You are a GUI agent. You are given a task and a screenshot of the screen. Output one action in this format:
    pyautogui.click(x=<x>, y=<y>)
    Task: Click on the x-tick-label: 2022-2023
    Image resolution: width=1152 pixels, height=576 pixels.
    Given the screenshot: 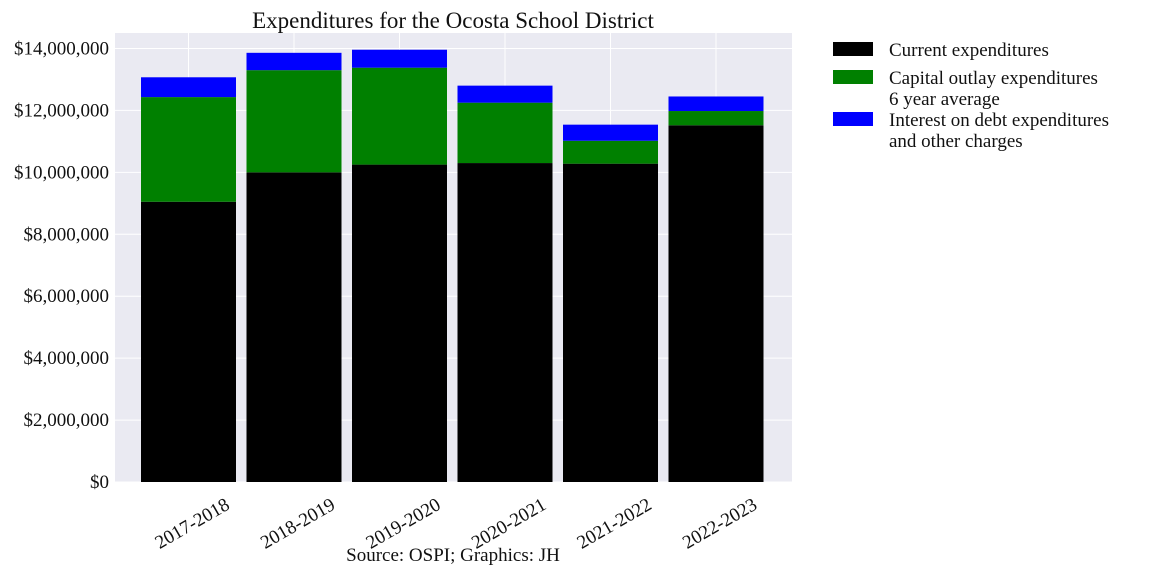 What is the action you would take?
    pyautogui.click(x=720, y=523)
    